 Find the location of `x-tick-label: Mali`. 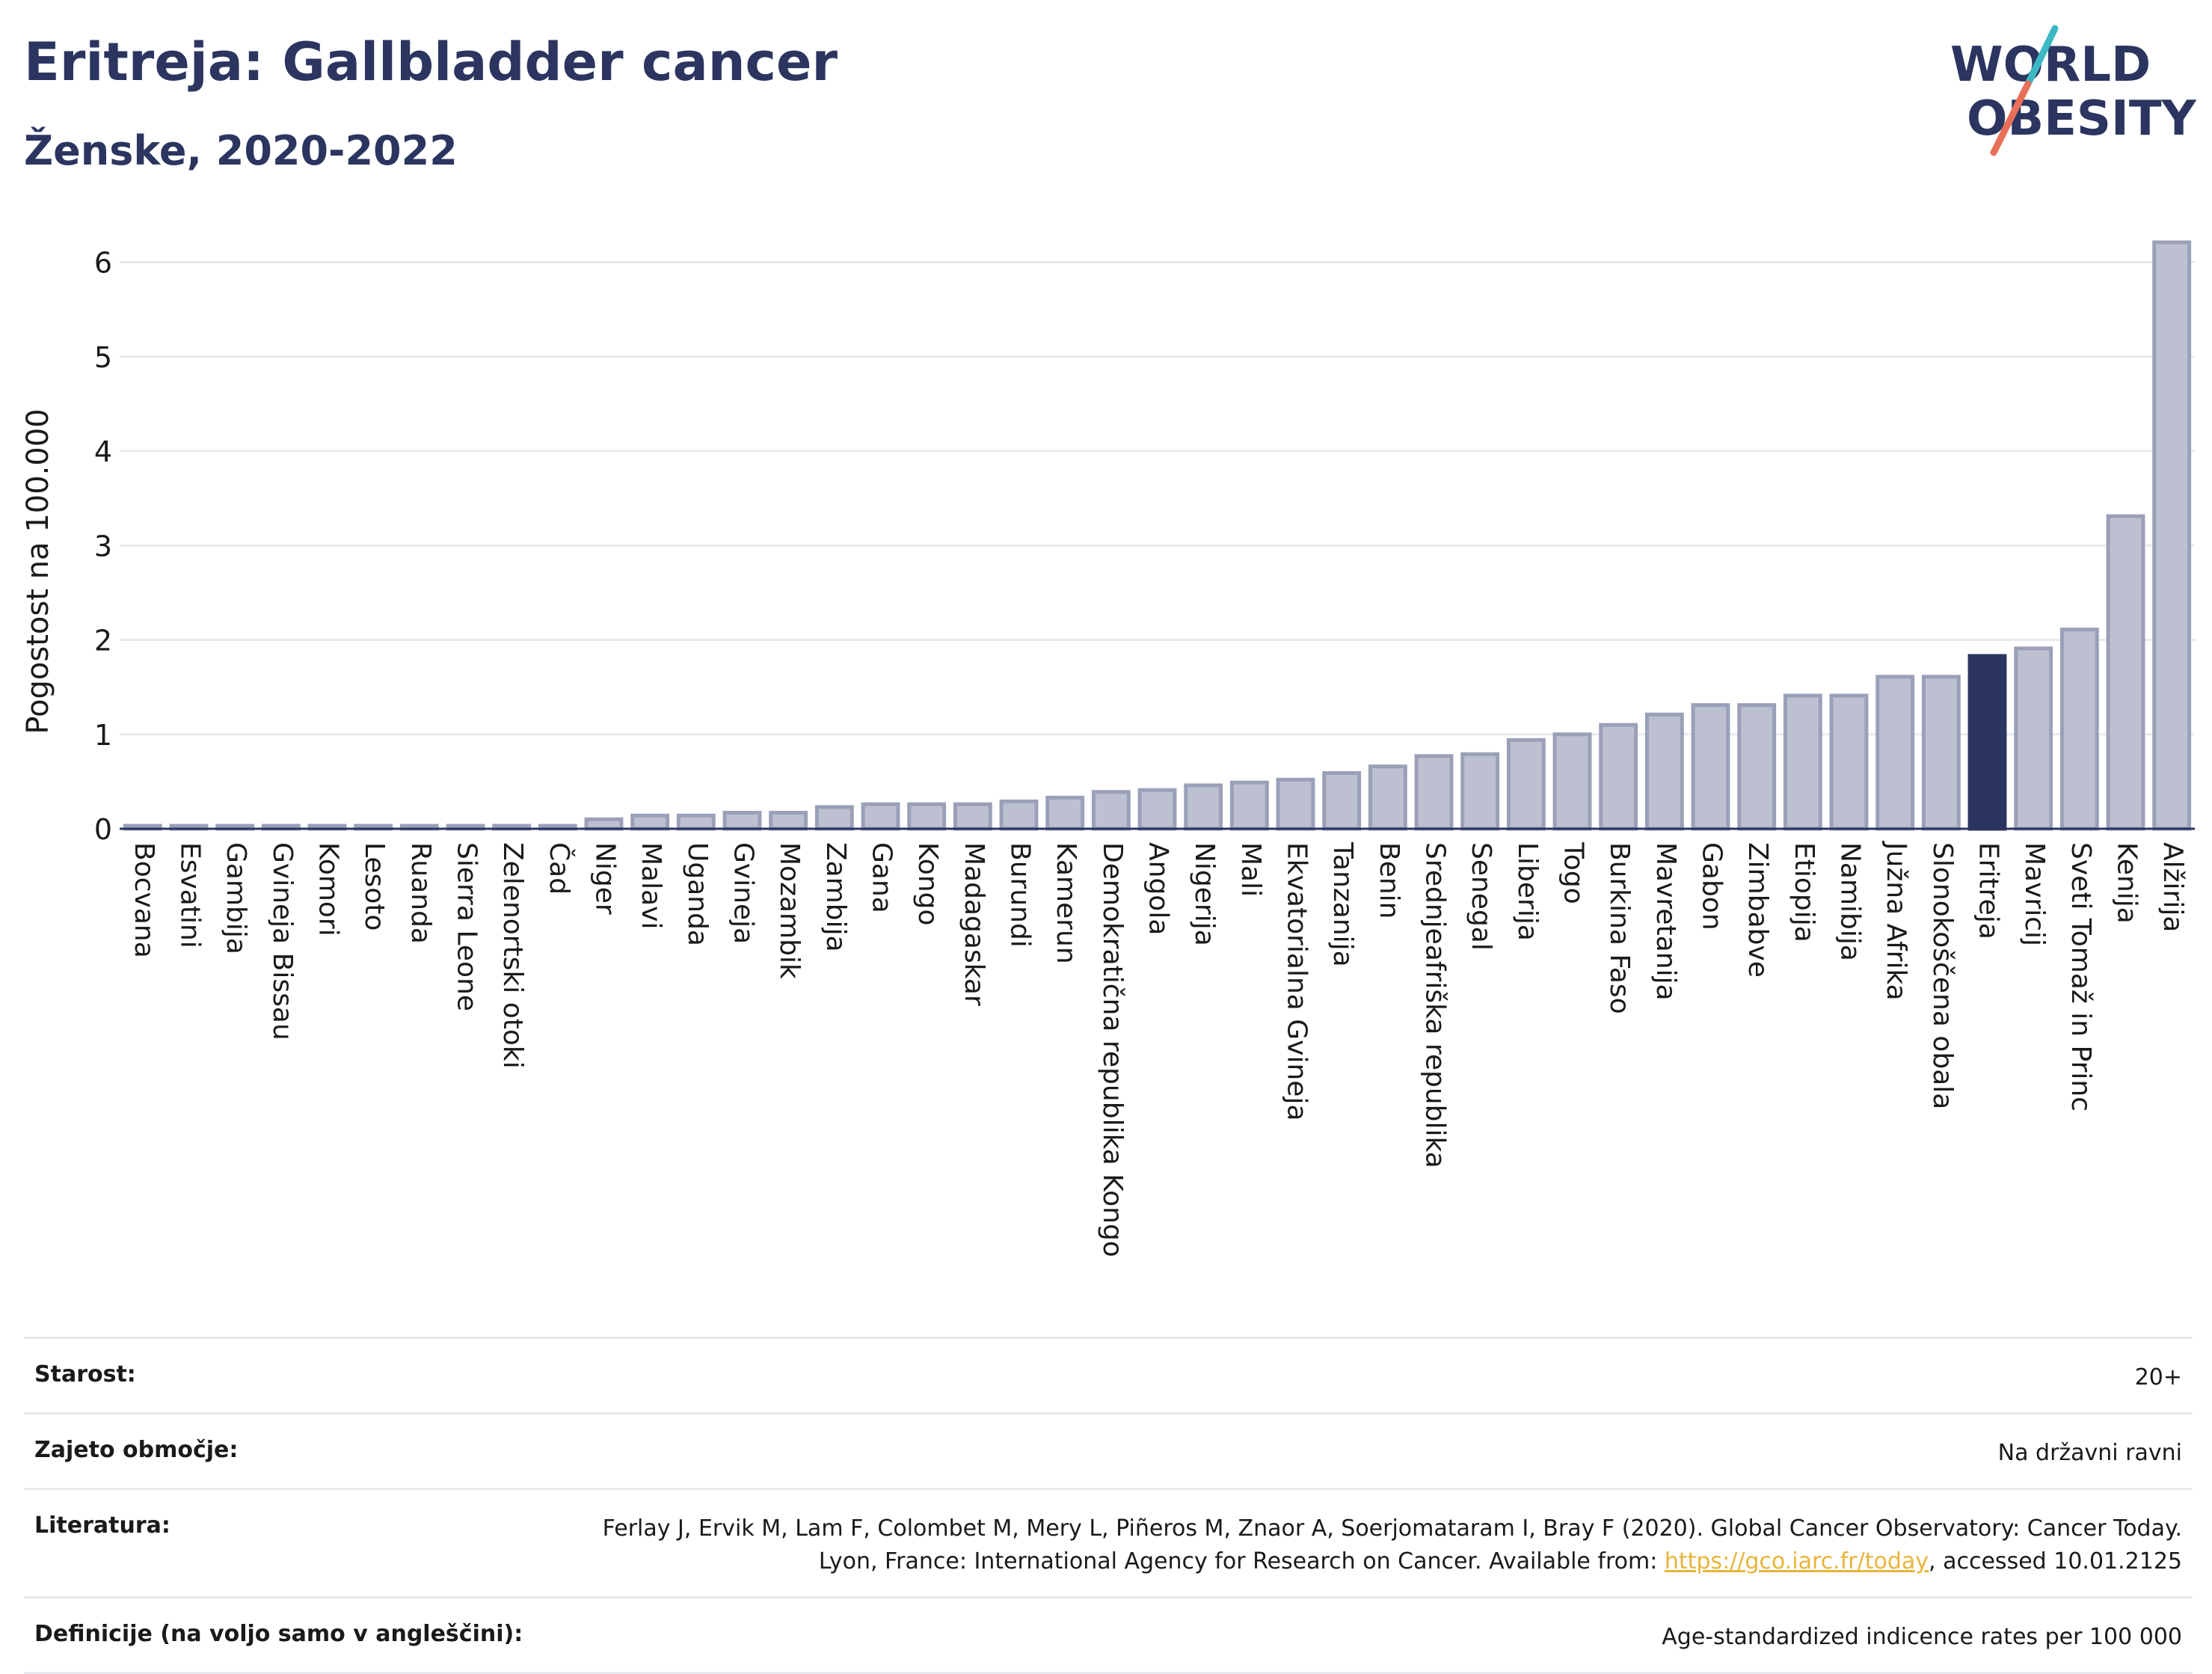

x-tick-label: Mali is located at coordinates (1250, 870).